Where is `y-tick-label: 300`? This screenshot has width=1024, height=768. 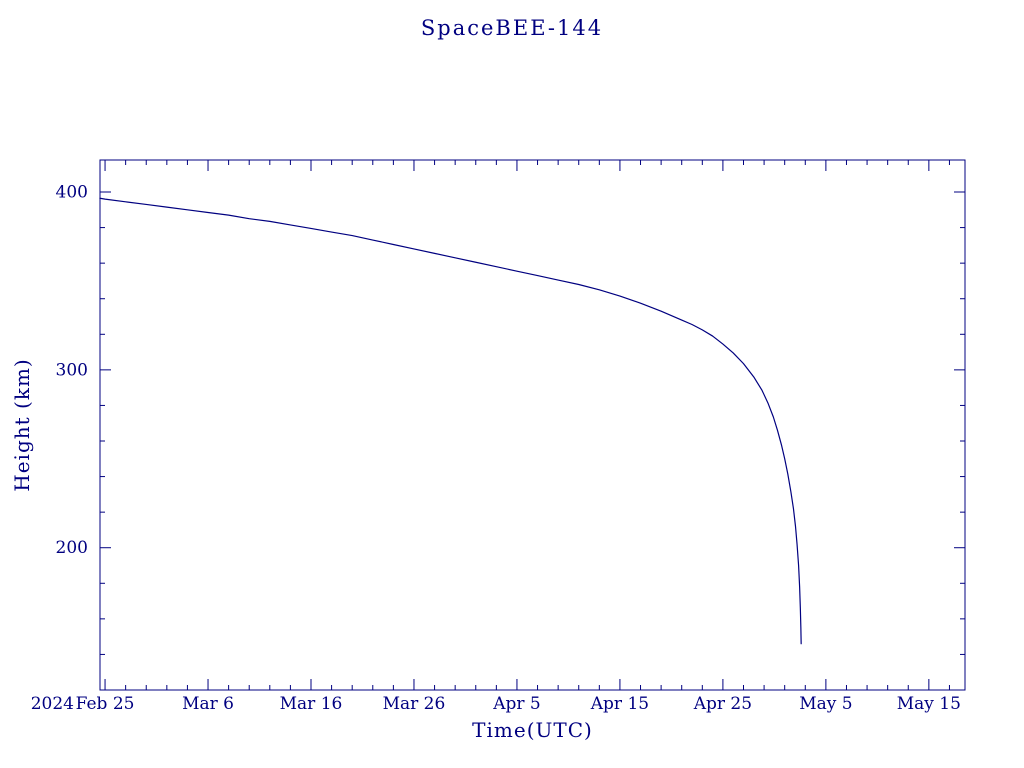
y-tick-label: 300 is located at coordinates (72, 370).